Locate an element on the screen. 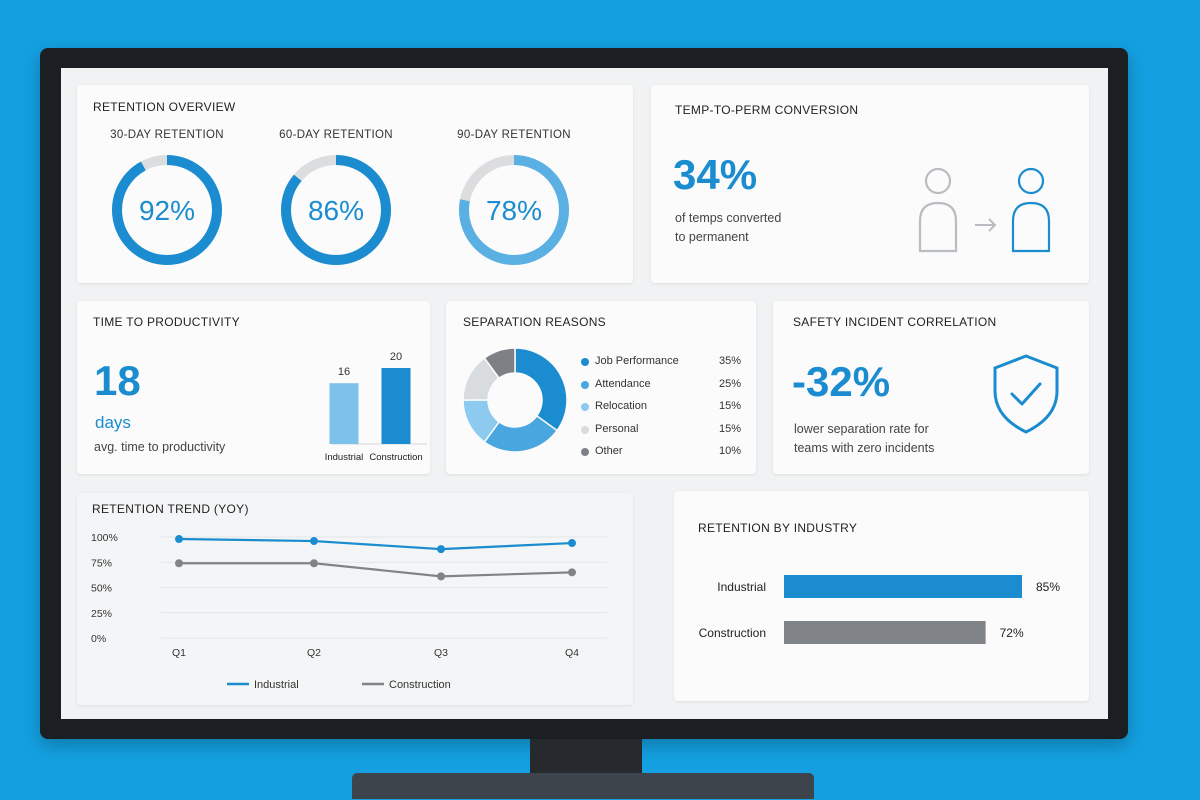  productivity-value: 18 is located at coordinates (117, 380).